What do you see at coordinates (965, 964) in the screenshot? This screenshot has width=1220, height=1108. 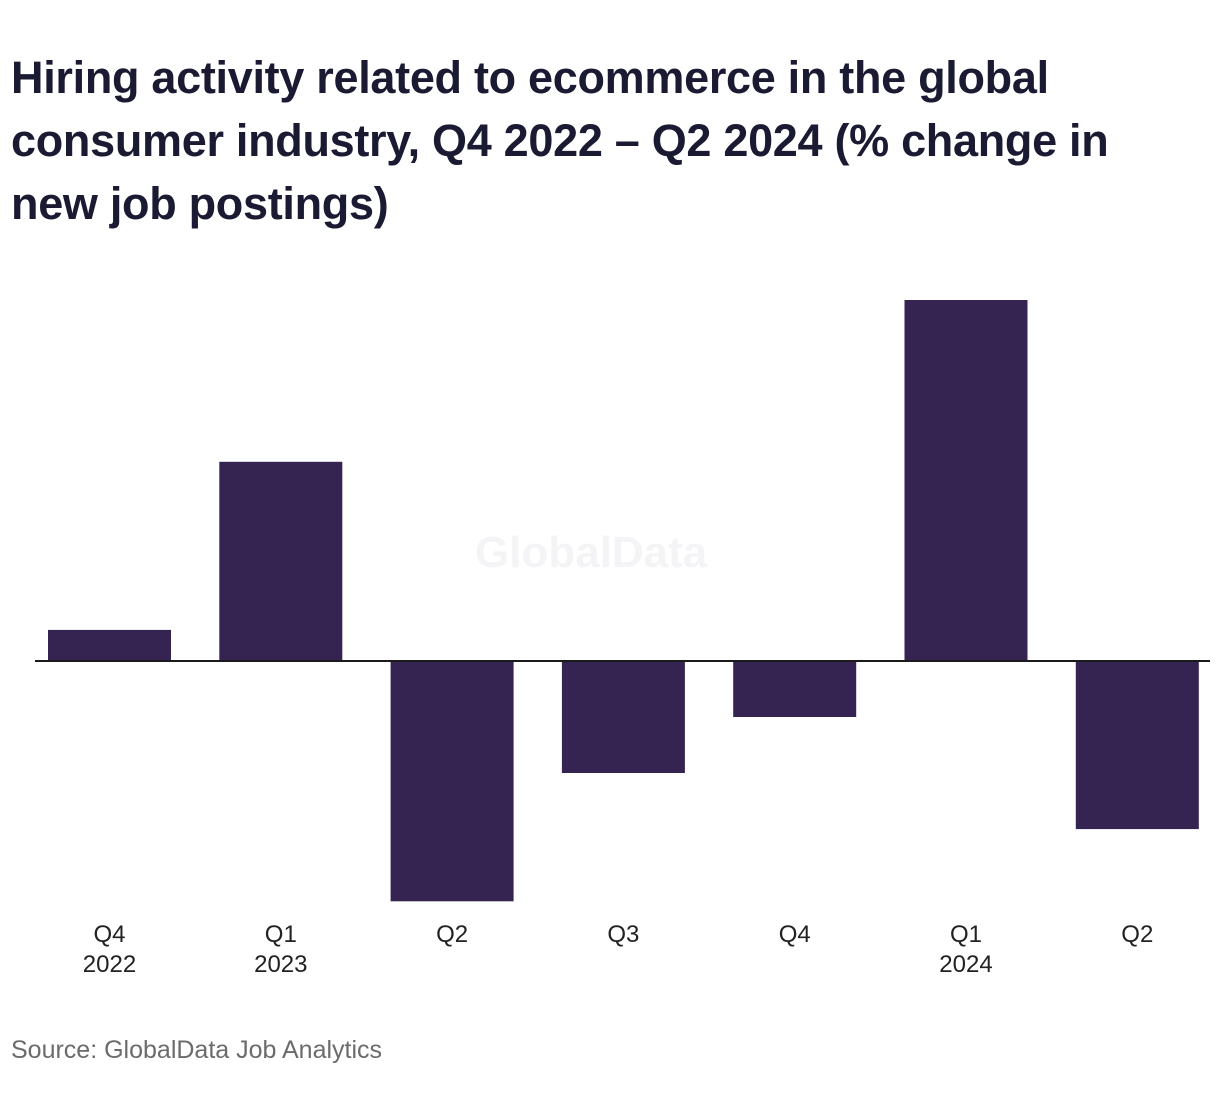 I see `x-tick-label-year: 2024` at bounding box center [965, 964].